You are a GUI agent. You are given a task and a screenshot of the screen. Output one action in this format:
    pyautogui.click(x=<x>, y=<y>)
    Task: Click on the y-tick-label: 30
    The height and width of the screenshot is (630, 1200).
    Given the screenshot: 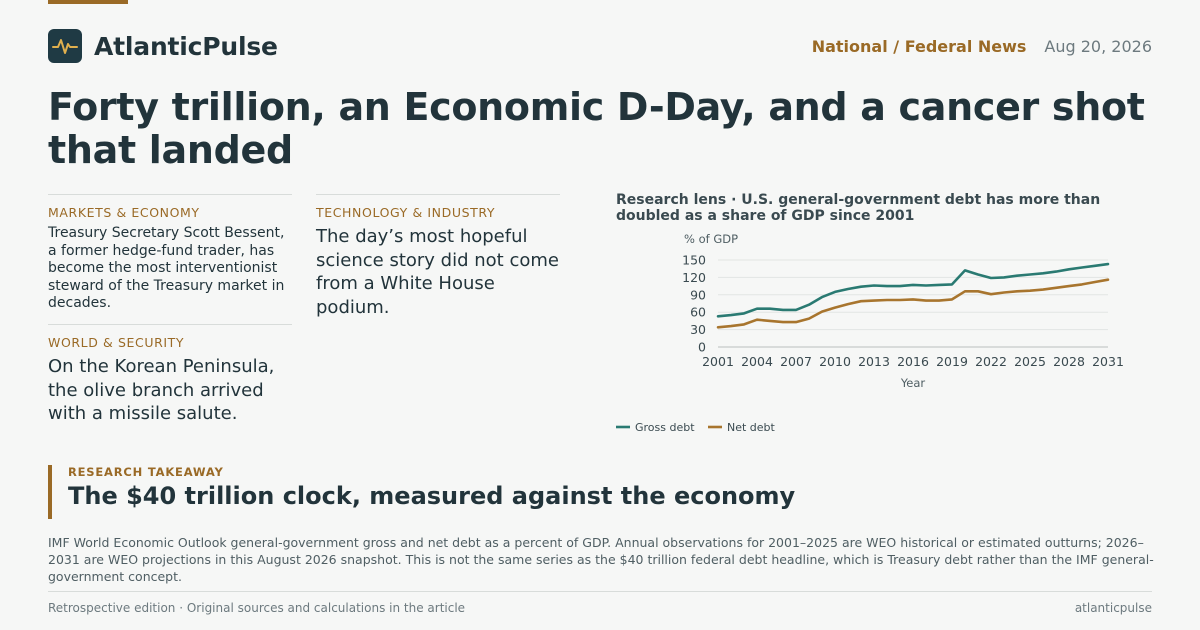 What is the action you would take?
    pyautogui.click(x=698, y=329)
    